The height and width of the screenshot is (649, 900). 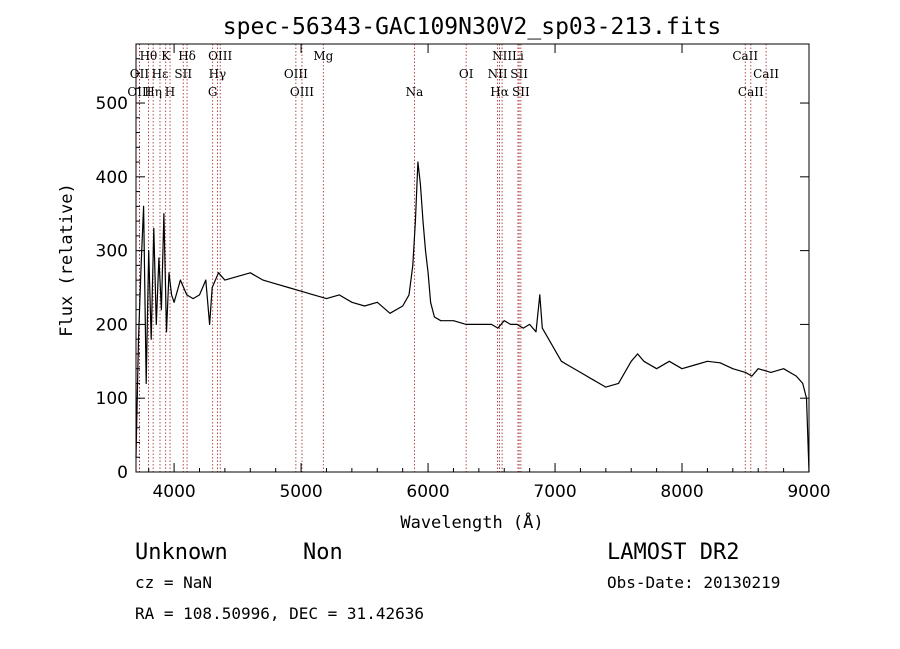 I want to click on spectral-line-label-7: CaII, so click(x=745, y=56).